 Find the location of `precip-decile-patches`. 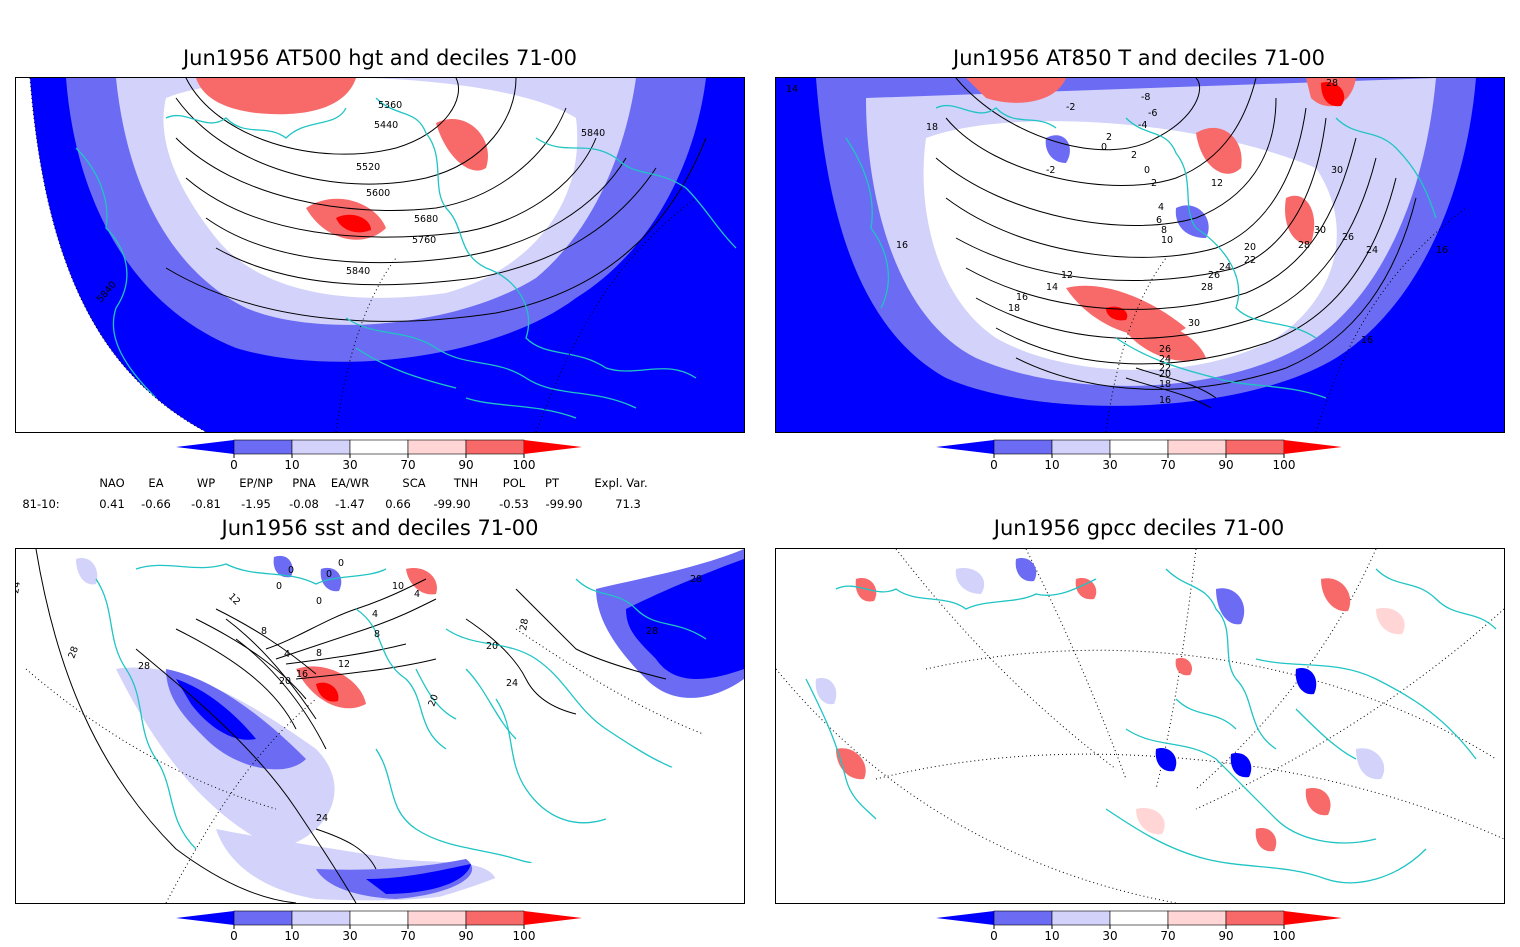

precip-decile-patches is located at coordinates (1110, 705).